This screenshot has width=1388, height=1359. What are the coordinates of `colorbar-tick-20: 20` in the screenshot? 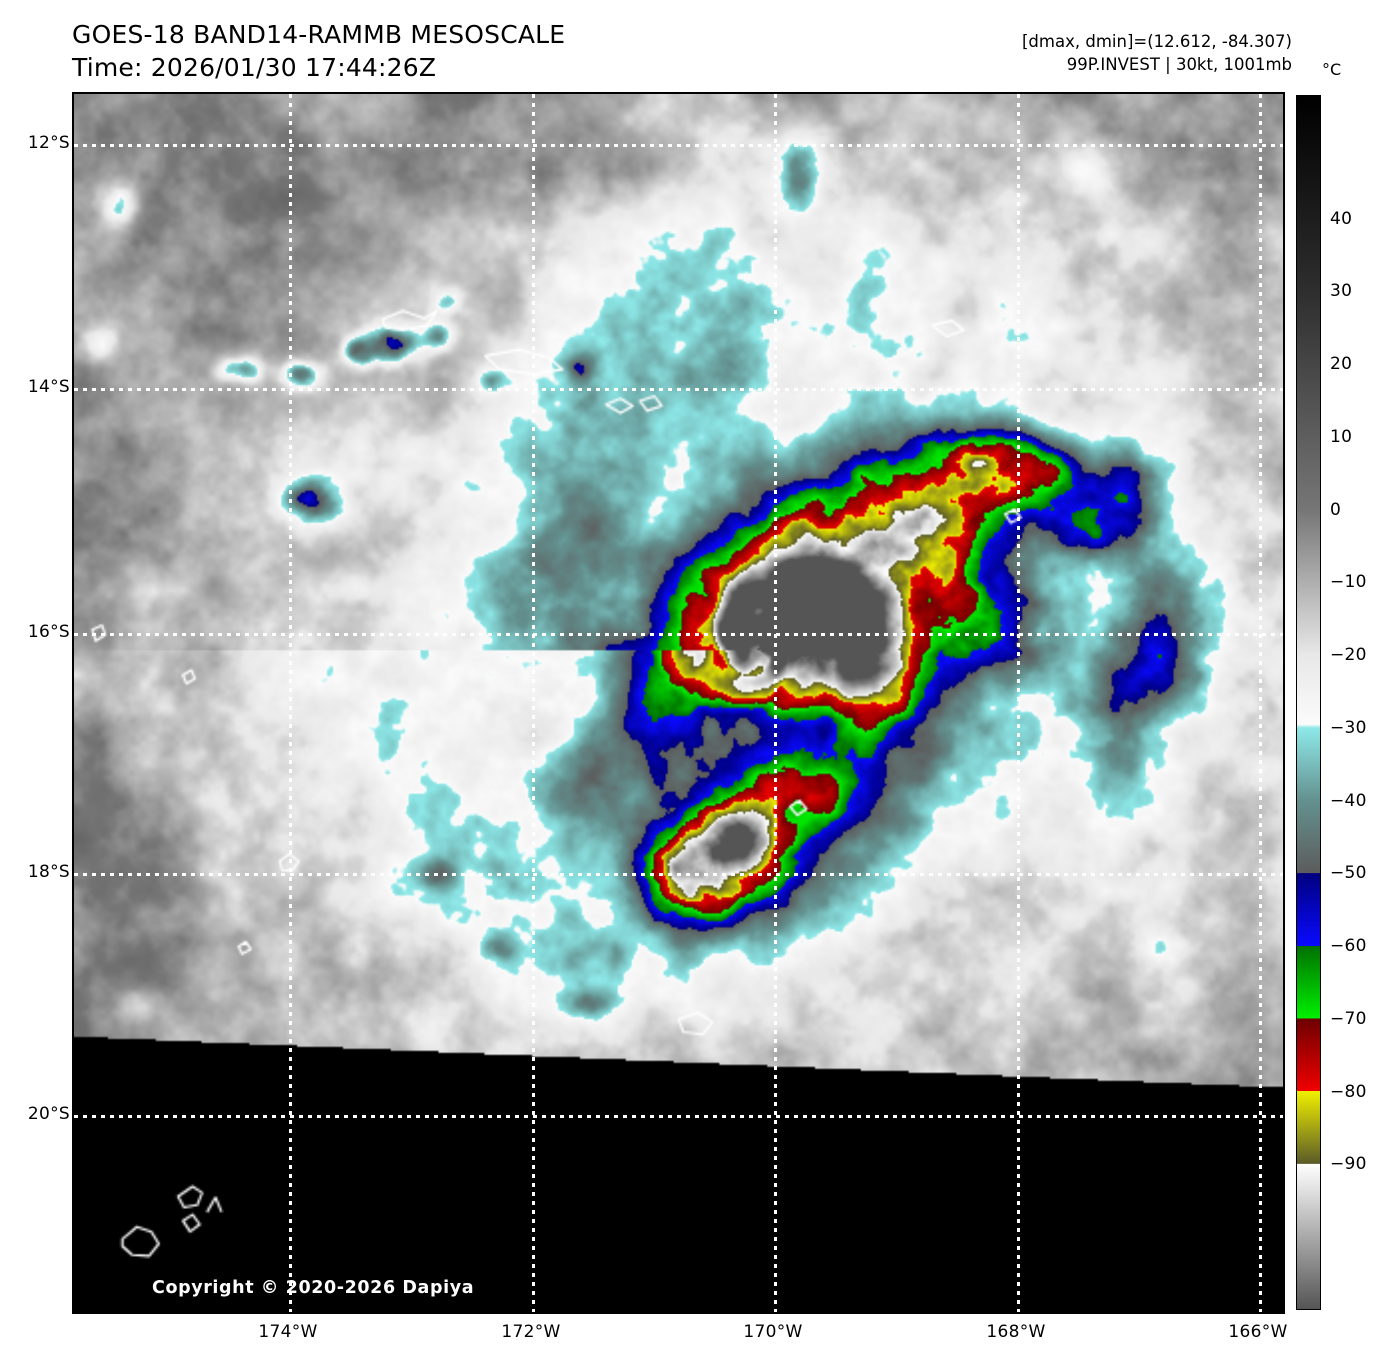 It's located at (1341, 364).